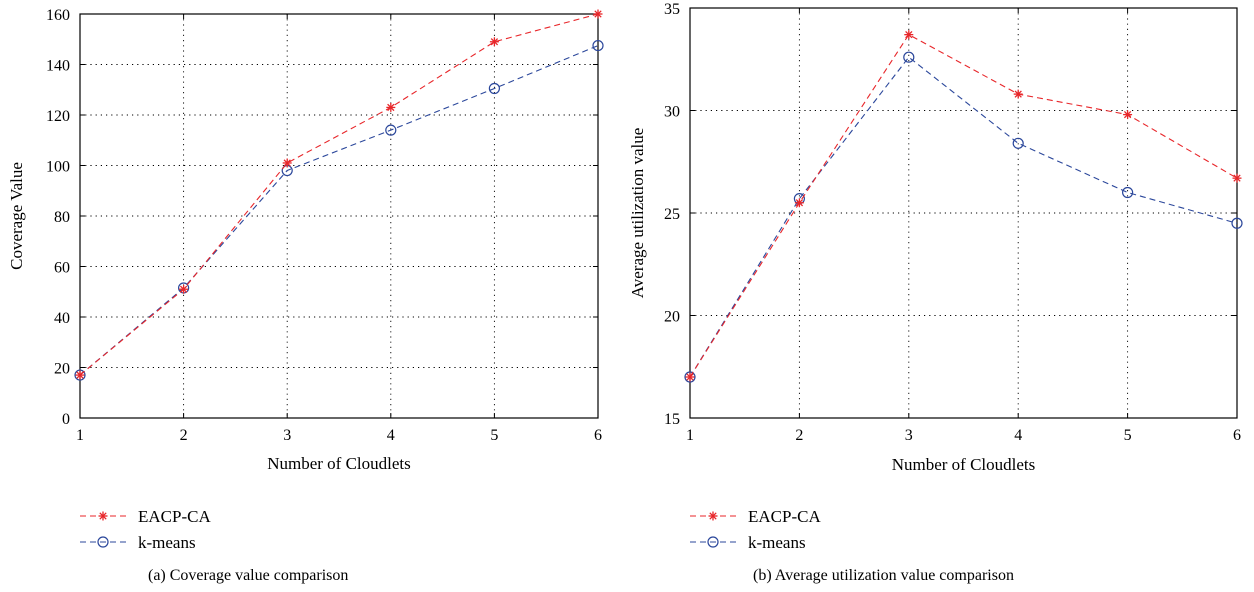 This screenshot has height=592, width=1254. What do you see at coordinates (672, 419) in the screenshot?
I see `y-tick-label: 15` at bounding box center [672, 419].